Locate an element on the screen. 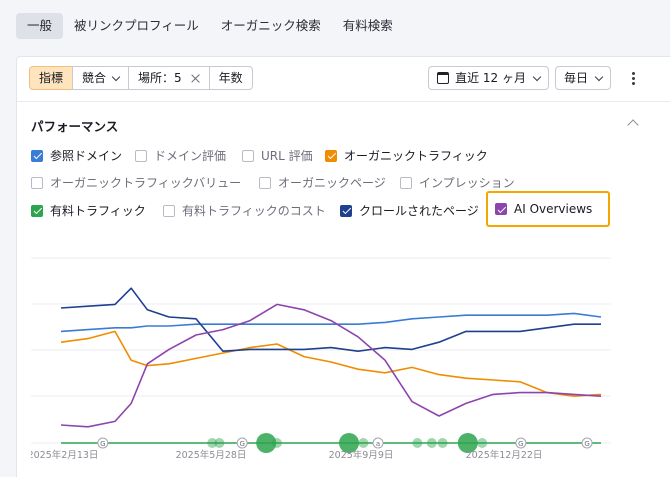  tab-paid-search: 有料検索 is located at coordinates (367, 25).